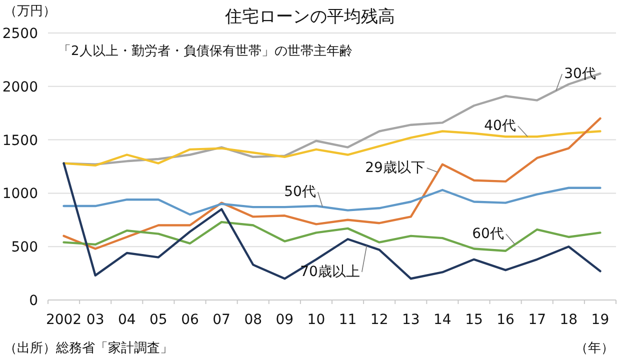 This screenshot has width=620, height=361. Describe the element at coordinates (309, 17) in the screenshot. I see `chart-title: 住宅ローンの平均残高` at that location.